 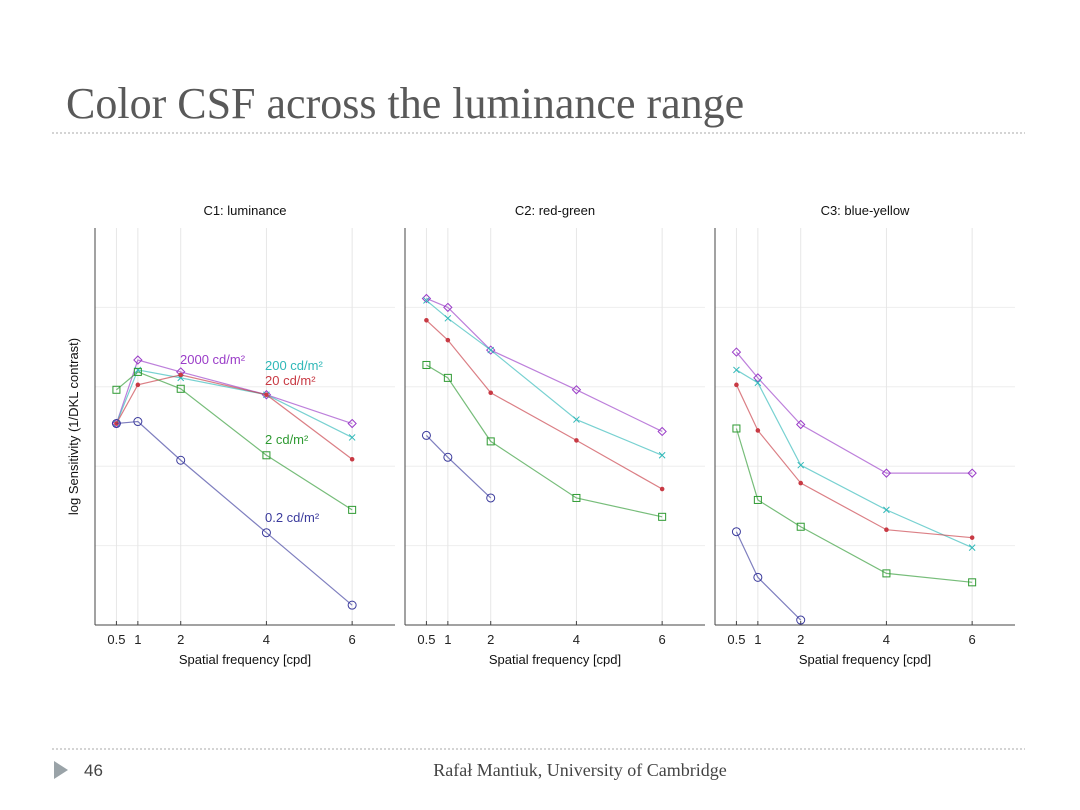 I want to click on series-label: 200 cd/m², so click(x=294, y=365).